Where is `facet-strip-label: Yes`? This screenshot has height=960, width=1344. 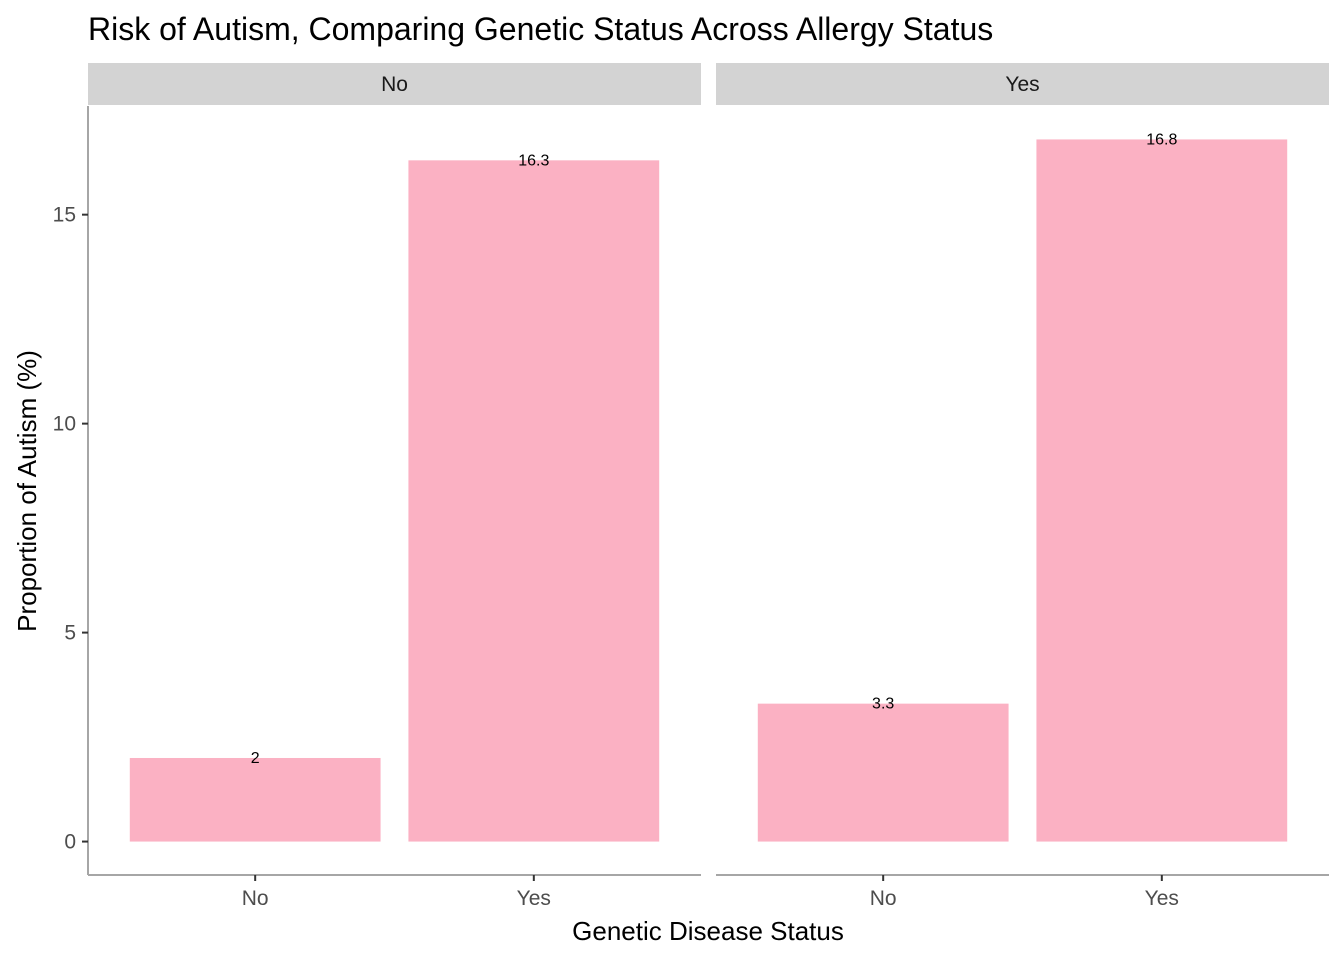 facet-strip-label: Yes is located at coordinates (1022, 84).